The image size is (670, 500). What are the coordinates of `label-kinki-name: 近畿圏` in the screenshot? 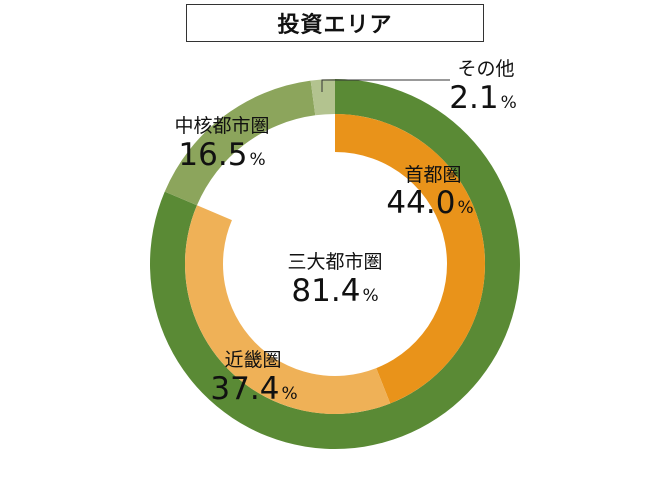 It's located at (252, 360).